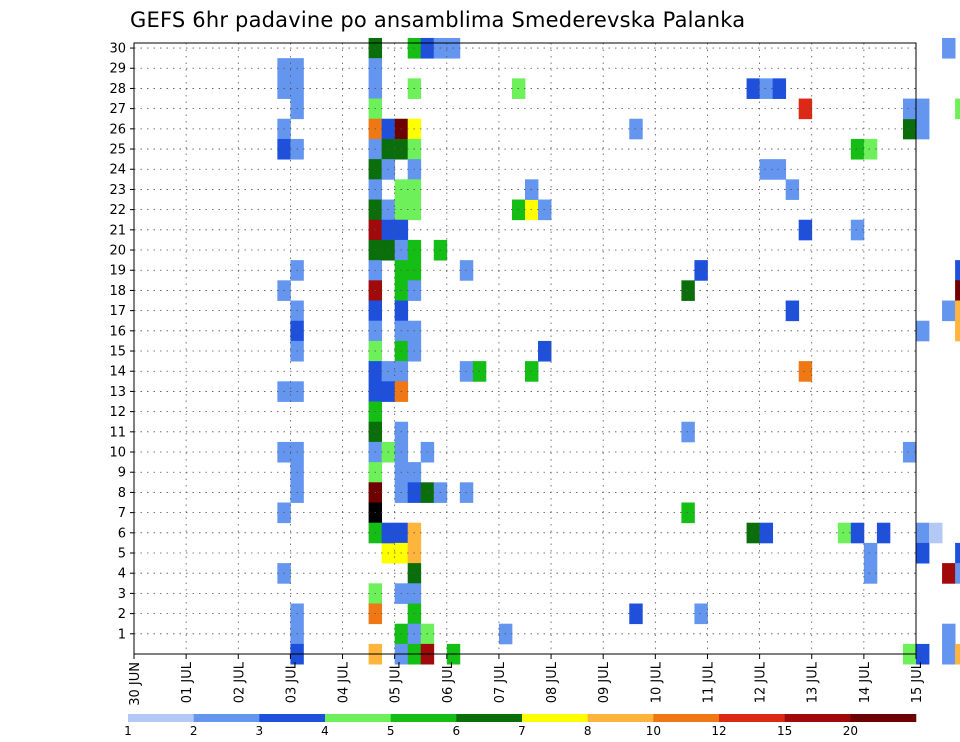 Image resolution: width=960 pixels, height=742 pixels. Describe the element at coordinates (552, 682) in the screenshot. I see `x-tick-label: 08 JUL` at that location.